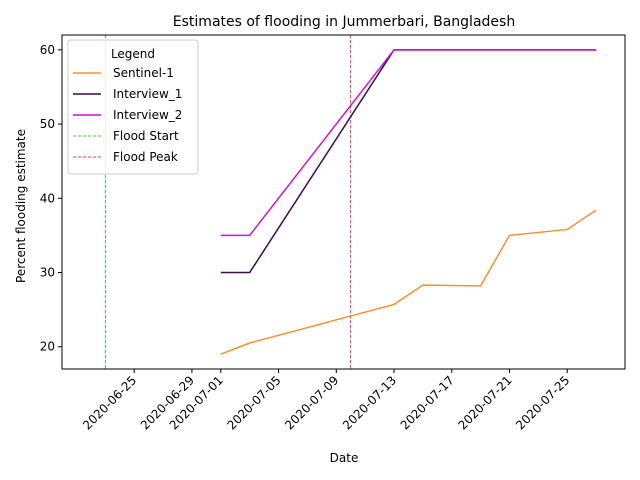 This screenshot has width=640, height=480. I want to click on y-tick-label: 30, so click(47, 273).